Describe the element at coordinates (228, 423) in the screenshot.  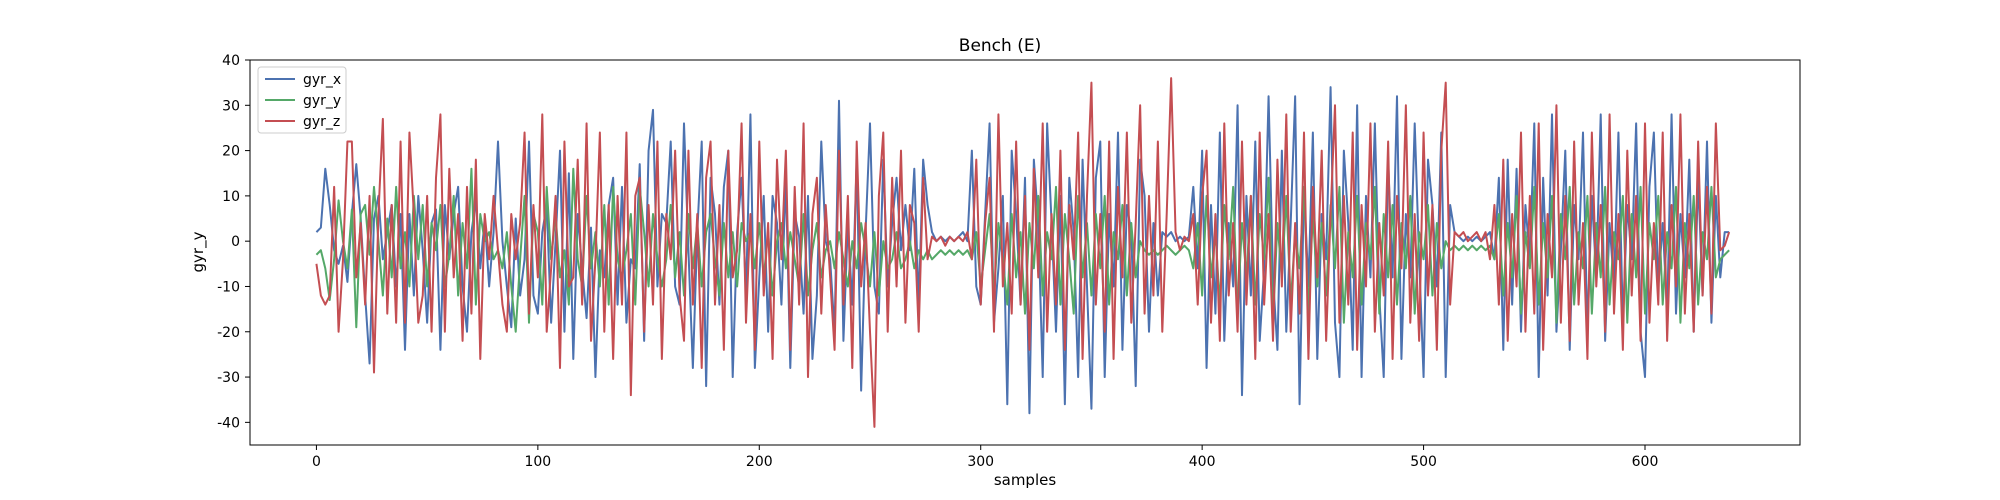
I see `y-tick-label: -40` at that location.